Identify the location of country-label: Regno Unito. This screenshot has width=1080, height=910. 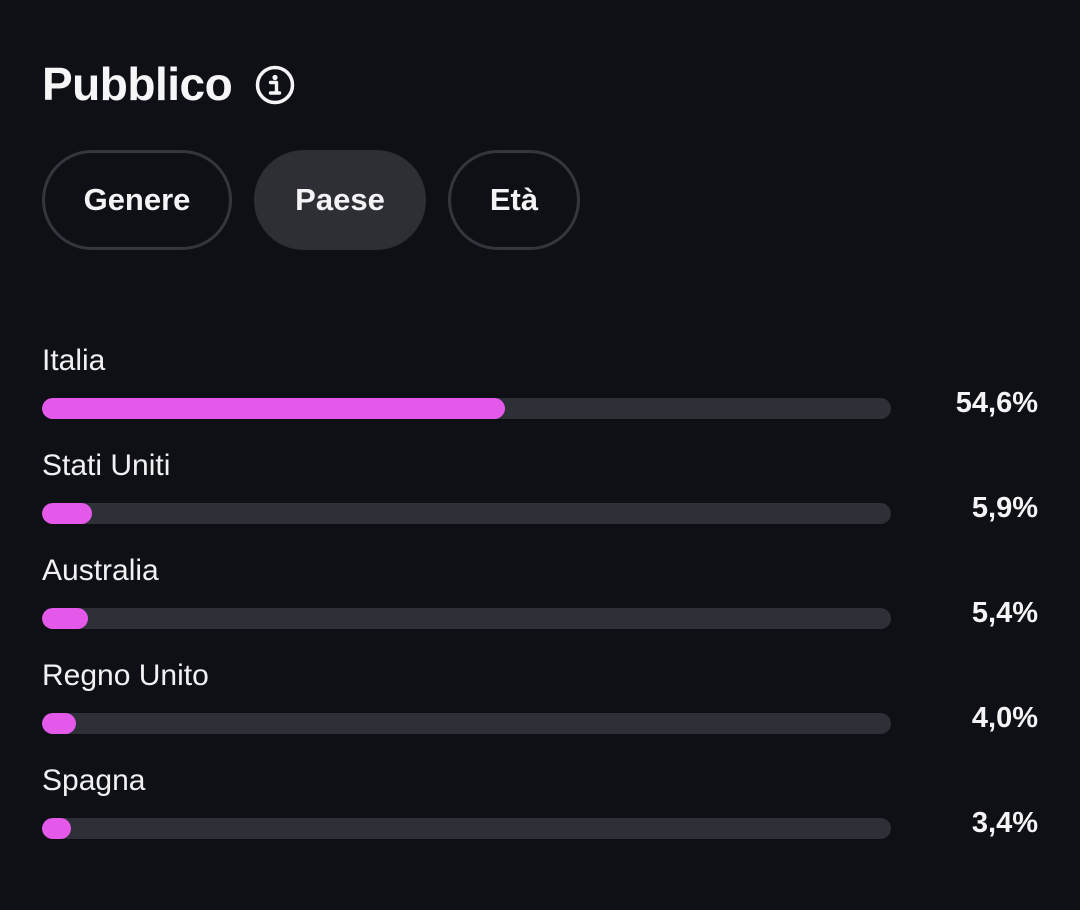
(125, 675).